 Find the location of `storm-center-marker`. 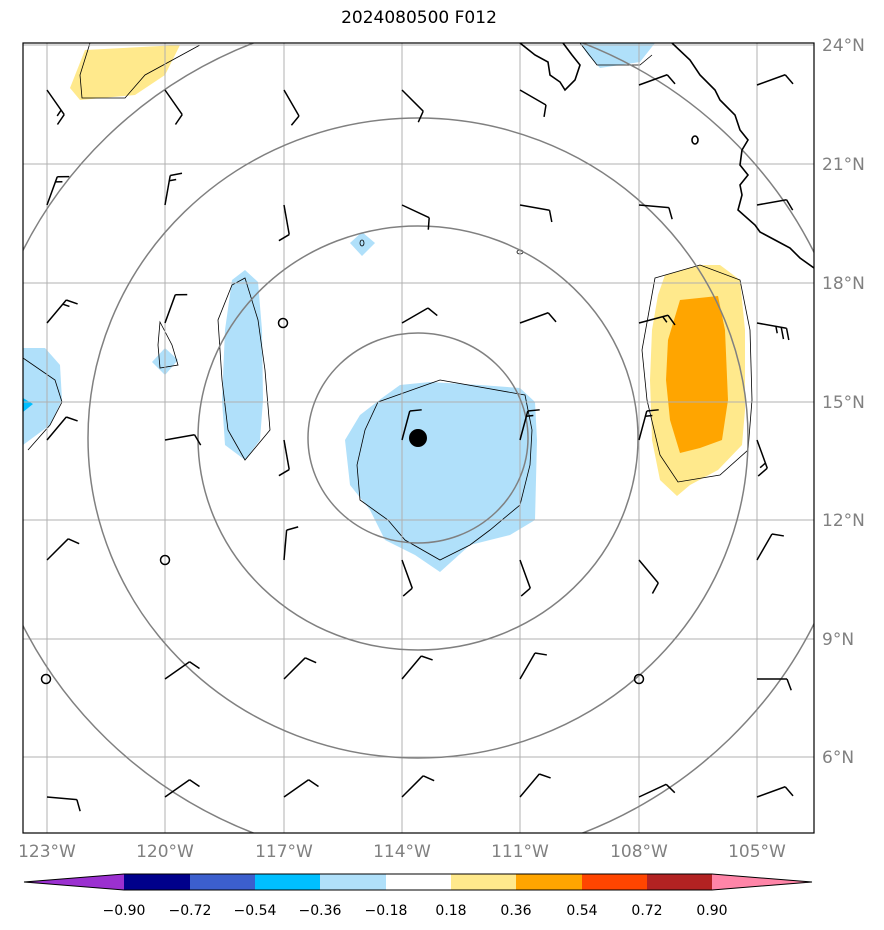

storm-center-marker is located at coordinates (418, 438).